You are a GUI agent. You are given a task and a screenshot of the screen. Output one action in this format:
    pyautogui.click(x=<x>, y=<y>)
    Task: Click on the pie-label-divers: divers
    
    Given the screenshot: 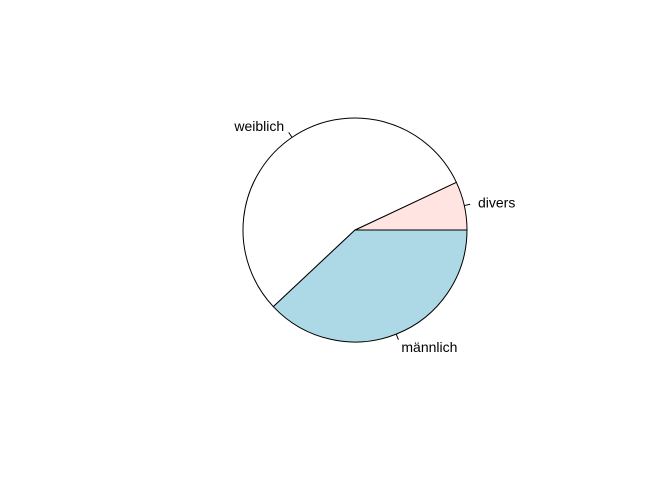 What is the action you would take?
    pyautogui.click(x=496, y=203)
    